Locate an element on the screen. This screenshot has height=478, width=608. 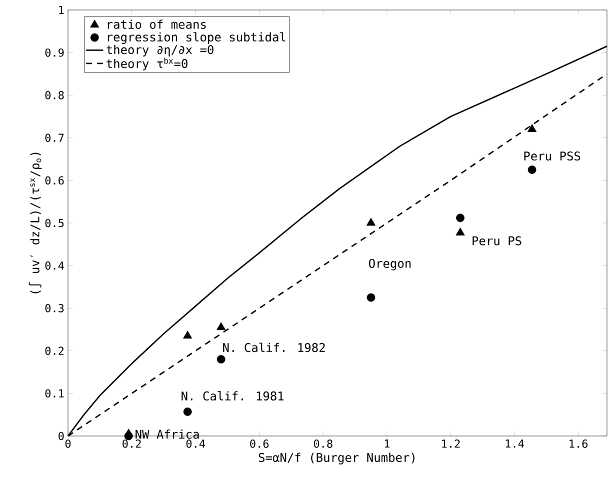
x-tick-label: 1.4 is located at coordinates (515, 444).